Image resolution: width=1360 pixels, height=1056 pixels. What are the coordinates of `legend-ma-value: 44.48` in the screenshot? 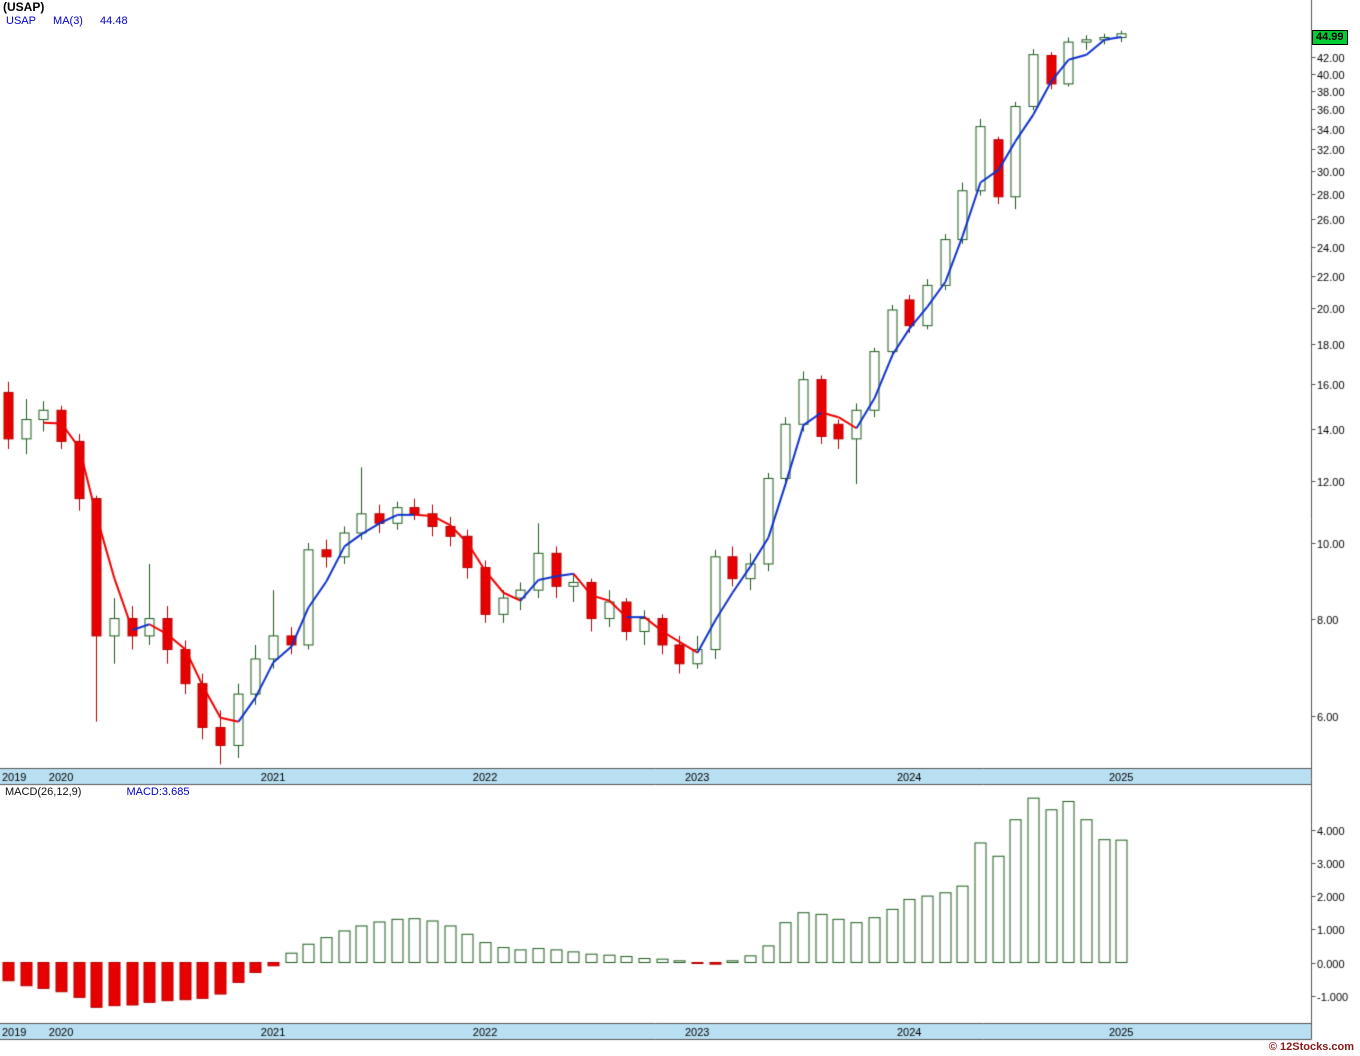 It's located at (114, 21).